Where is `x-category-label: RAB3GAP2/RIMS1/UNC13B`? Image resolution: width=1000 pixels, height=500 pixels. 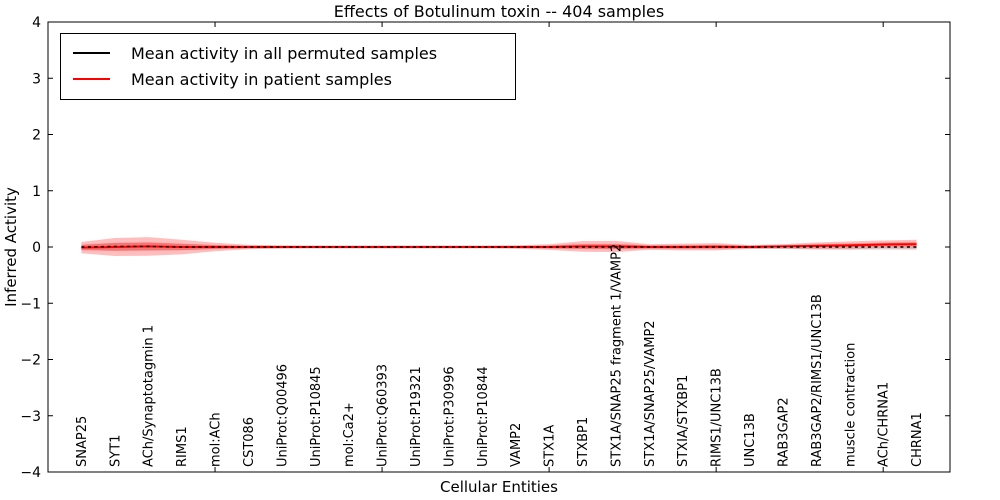 x-category-label: RAB3GAP2/RIMS1/UNC13B is located at coordinates (817, 380).